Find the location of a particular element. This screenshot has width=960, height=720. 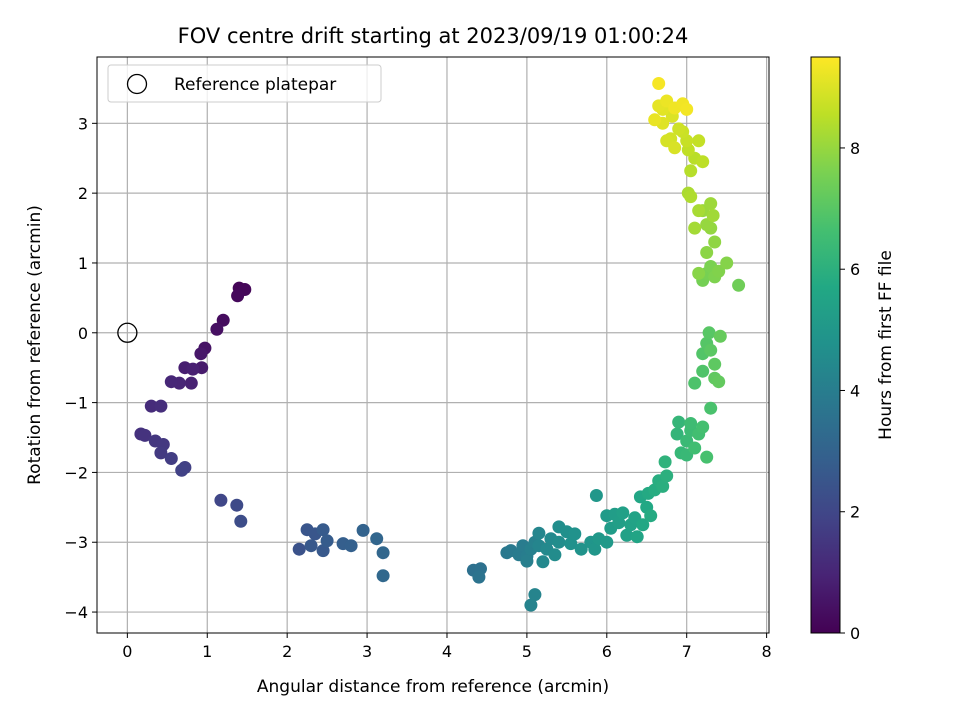

y-tick-label: −4 is located at coordinates (76, 612).